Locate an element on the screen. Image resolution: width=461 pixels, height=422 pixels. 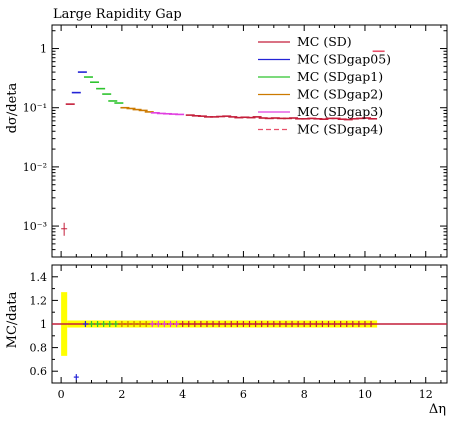
y-tick-label: 1 is located at coordinates (43, 49).